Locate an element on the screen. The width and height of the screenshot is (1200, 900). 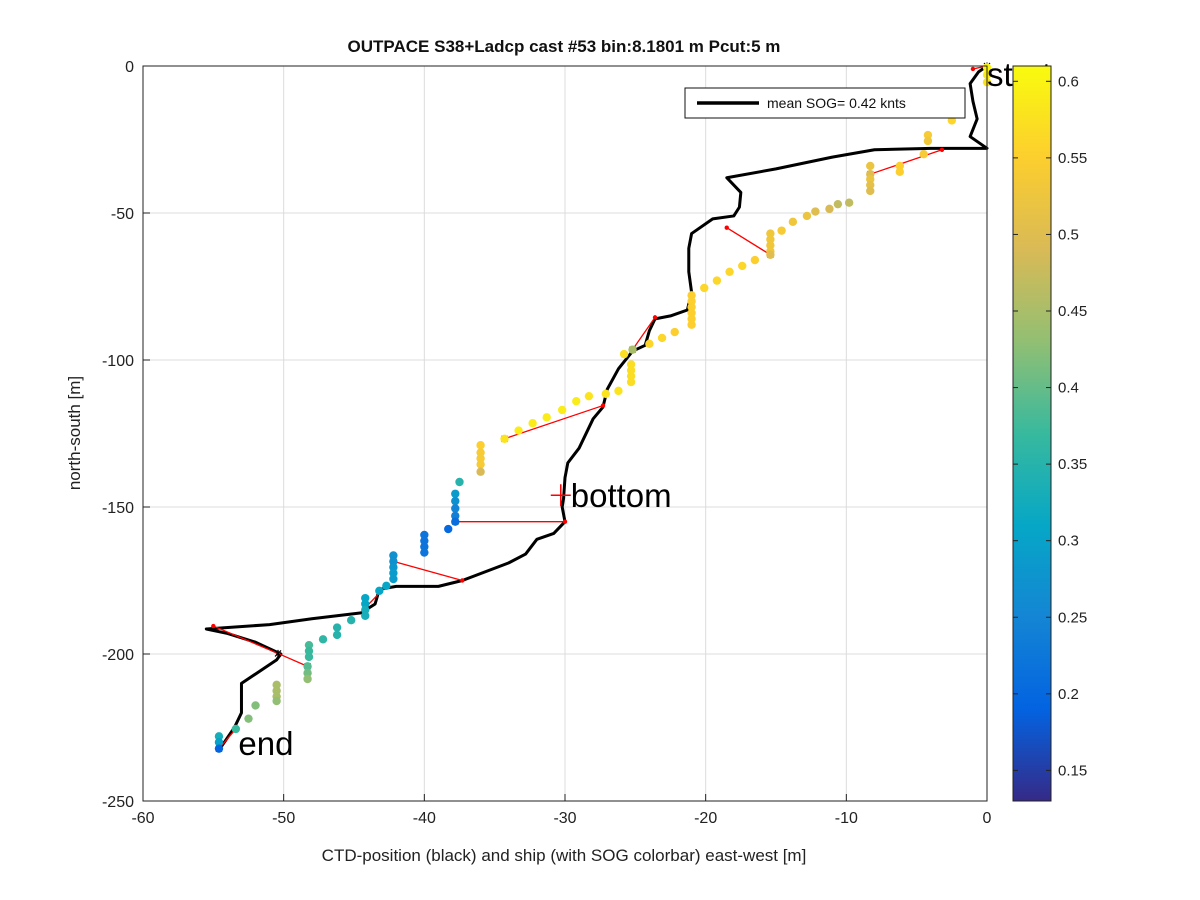
colorbar-tick-label: 0.4 is located at coordinates (1068, 388).